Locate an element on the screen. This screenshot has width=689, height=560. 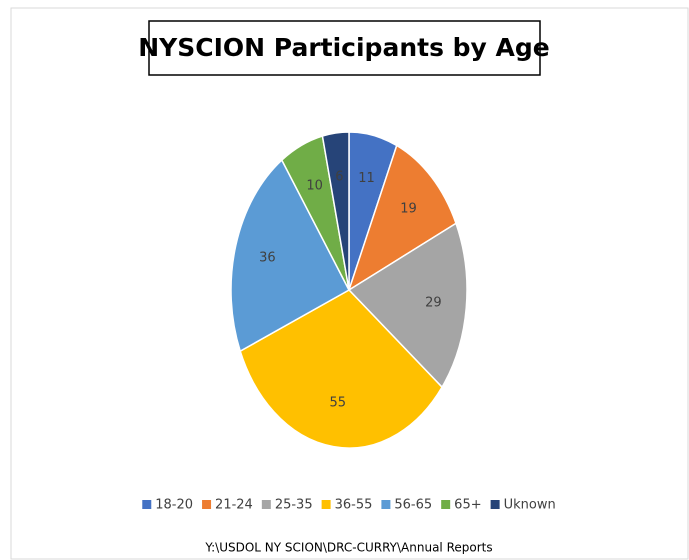
data-label: 11 is located at coordinates (366, 178).